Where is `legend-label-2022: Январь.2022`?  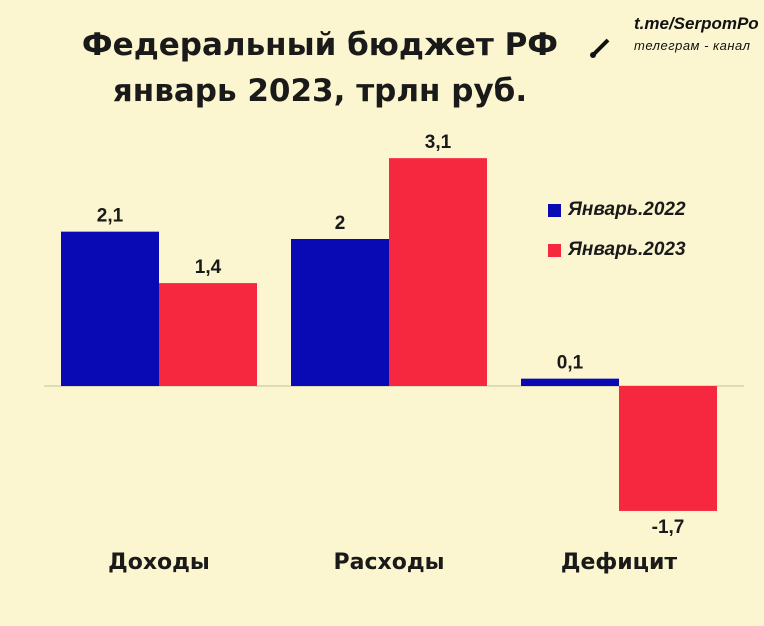 legend-label-2022: Январь.2022 is located at coordinates (627, 209).